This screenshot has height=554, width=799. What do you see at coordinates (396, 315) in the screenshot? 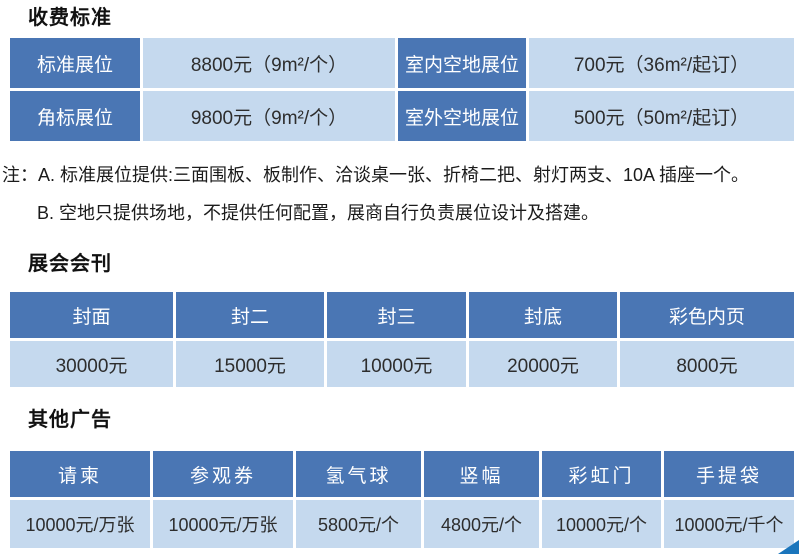
I see `journal-header-cell: 封三` at bounding box center [396, 315].